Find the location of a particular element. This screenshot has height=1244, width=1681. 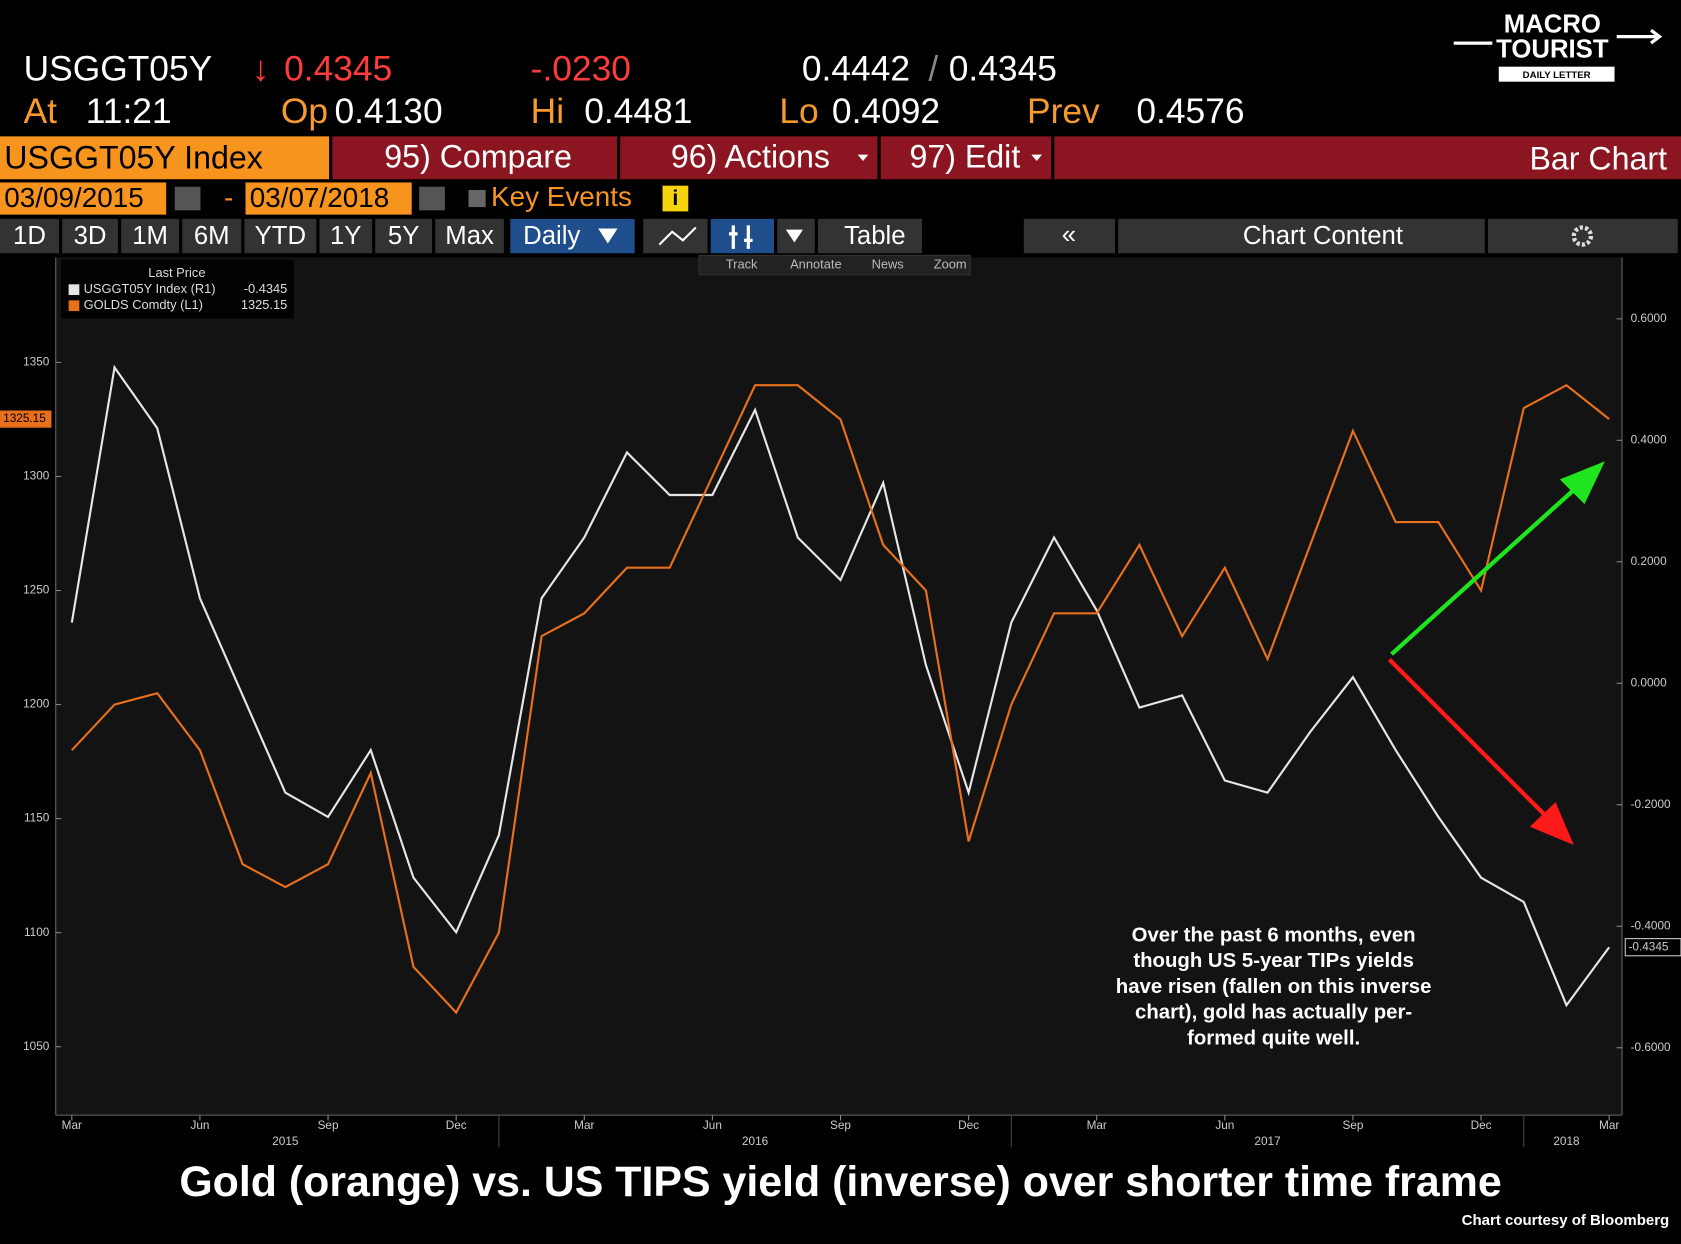

low: 0.4092 is located at coordinates (886, 111).